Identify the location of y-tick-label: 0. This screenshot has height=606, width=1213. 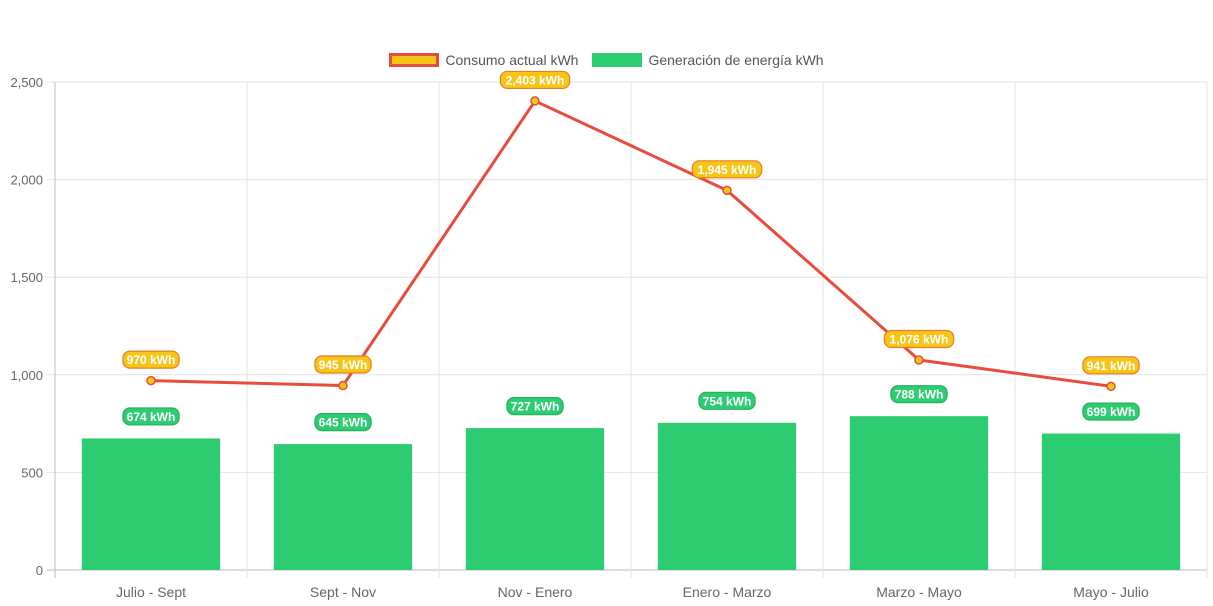
(39, 570).